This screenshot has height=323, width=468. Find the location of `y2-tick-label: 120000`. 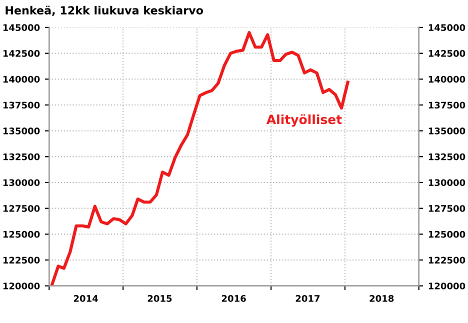

y2-tick-label: 120000 is located at coordinates (447, 286).